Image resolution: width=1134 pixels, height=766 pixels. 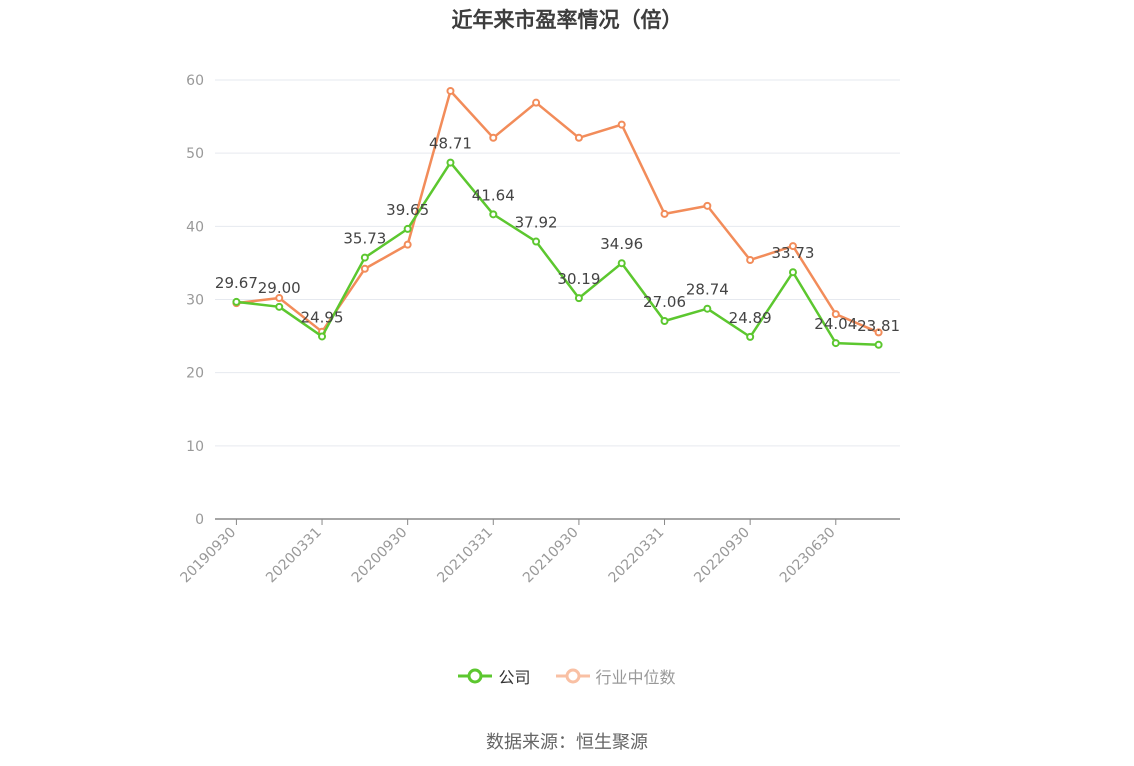 What do you see at coordinates (567, 20) in the screenshot?
I see `chart-title: 近年来市盈率情况（倍）` at bounding box center [567, 20].